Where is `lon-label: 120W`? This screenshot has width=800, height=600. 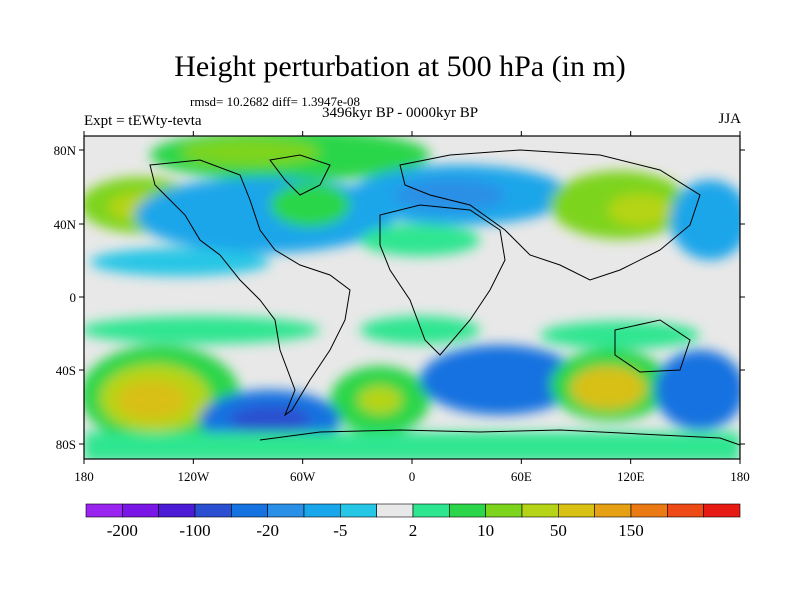 lon-label: 120W is located at coordinates (193, 476).